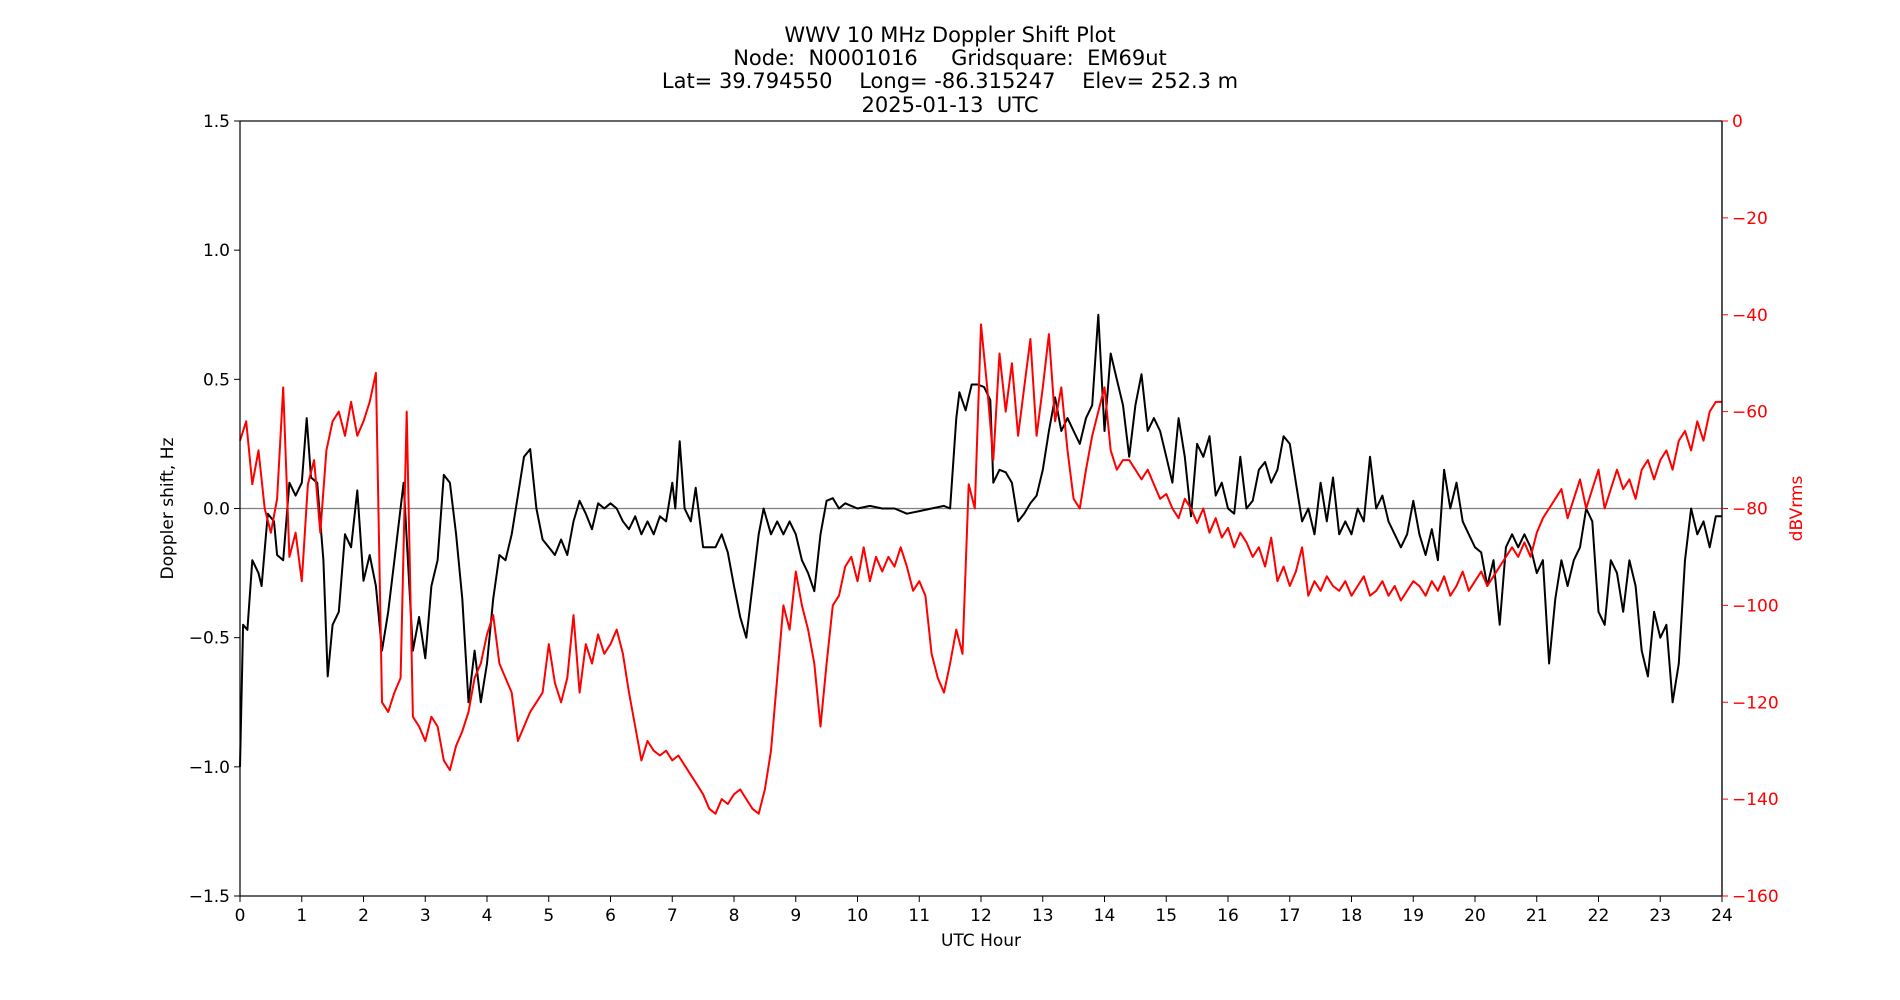 This screenshot has height=1000, width=1900. Describe the element at coordinates (1750, 219) in the screenshot. I see `y-right-tick-label: −20` at that location.